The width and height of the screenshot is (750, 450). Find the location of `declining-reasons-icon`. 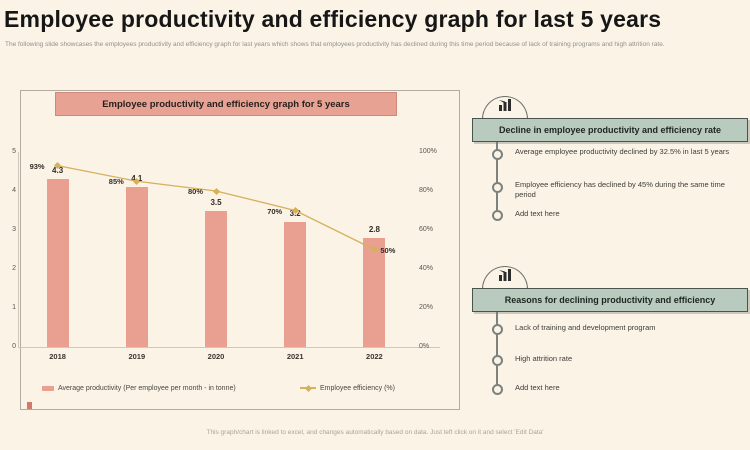

declining-reasons-icon is located at coordinates (505, 277).